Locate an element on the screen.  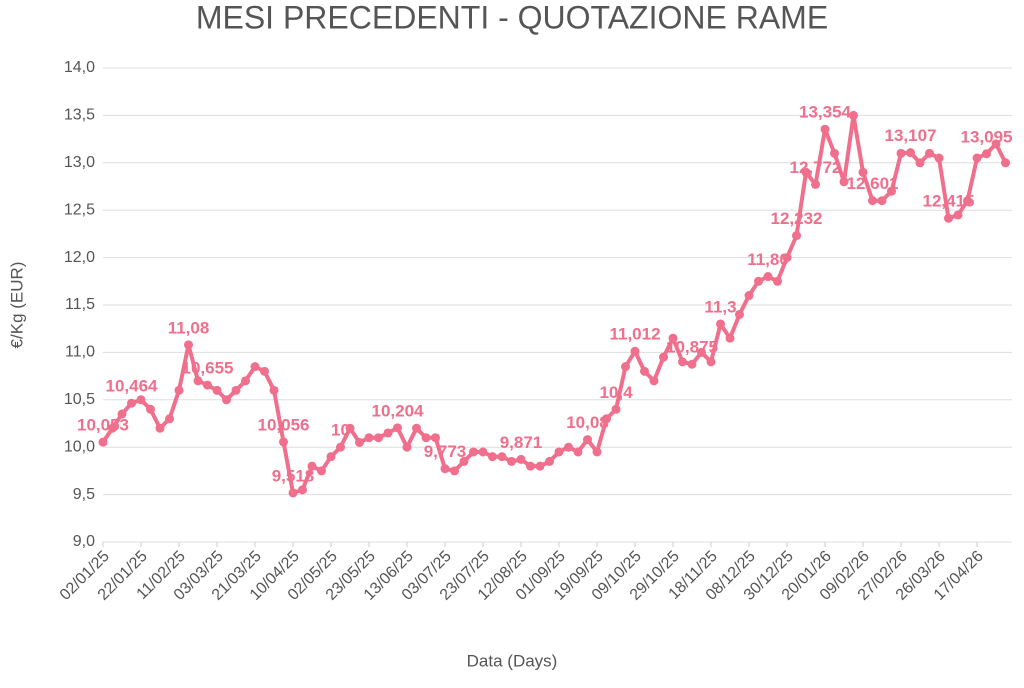
chart-title: MESI PRECEDENTI - QUOTAZIONE RAME is located at coordinates (512, 17).